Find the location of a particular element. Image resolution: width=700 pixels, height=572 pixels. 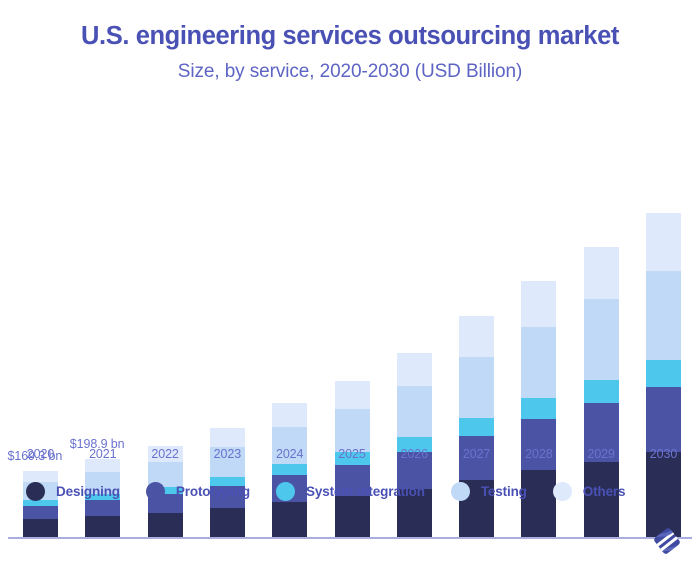

bar-segment-designing-2029 is located at coordinates (601, 499).